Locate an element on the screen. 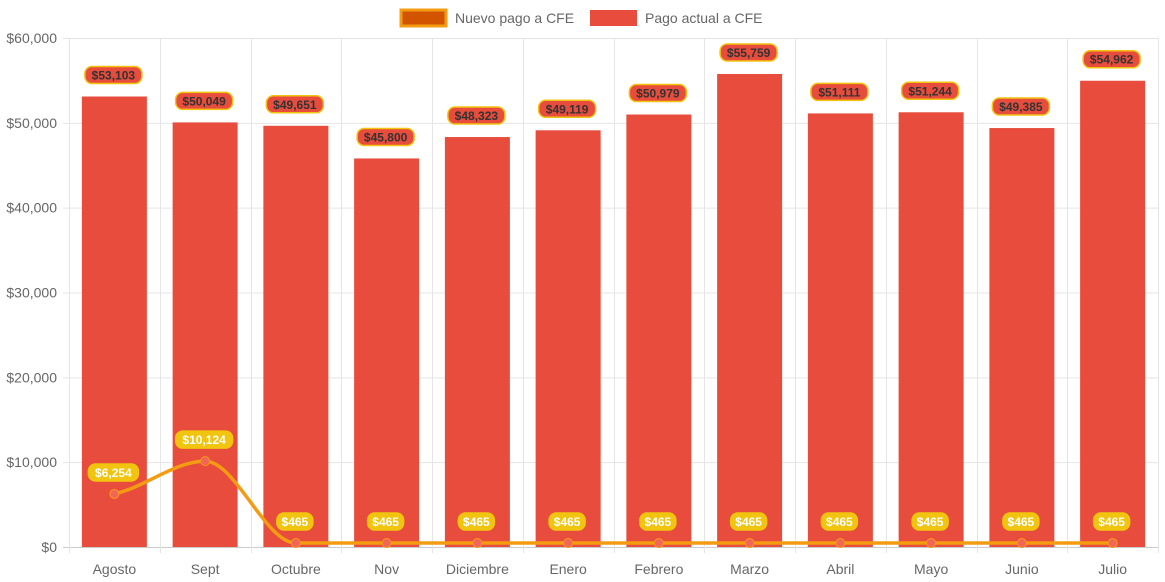 Image resolution: width=1165 pixels, height=582 pixels. bar-data-label: $51,111 is located at coordinates (839, 92).